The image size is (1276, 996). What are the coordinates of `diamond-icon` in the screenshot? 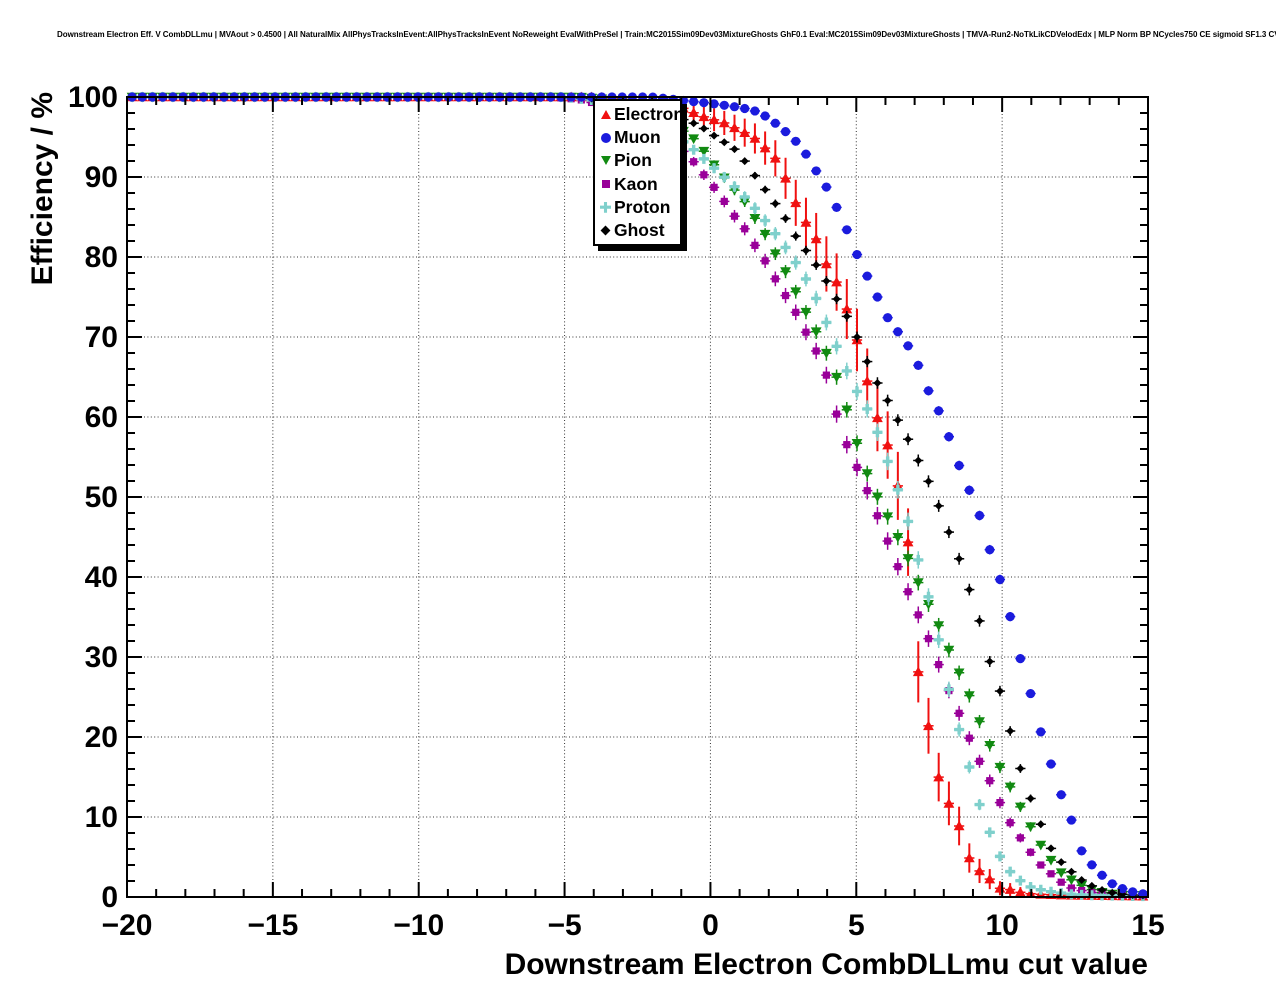 It's located at (605, 230).